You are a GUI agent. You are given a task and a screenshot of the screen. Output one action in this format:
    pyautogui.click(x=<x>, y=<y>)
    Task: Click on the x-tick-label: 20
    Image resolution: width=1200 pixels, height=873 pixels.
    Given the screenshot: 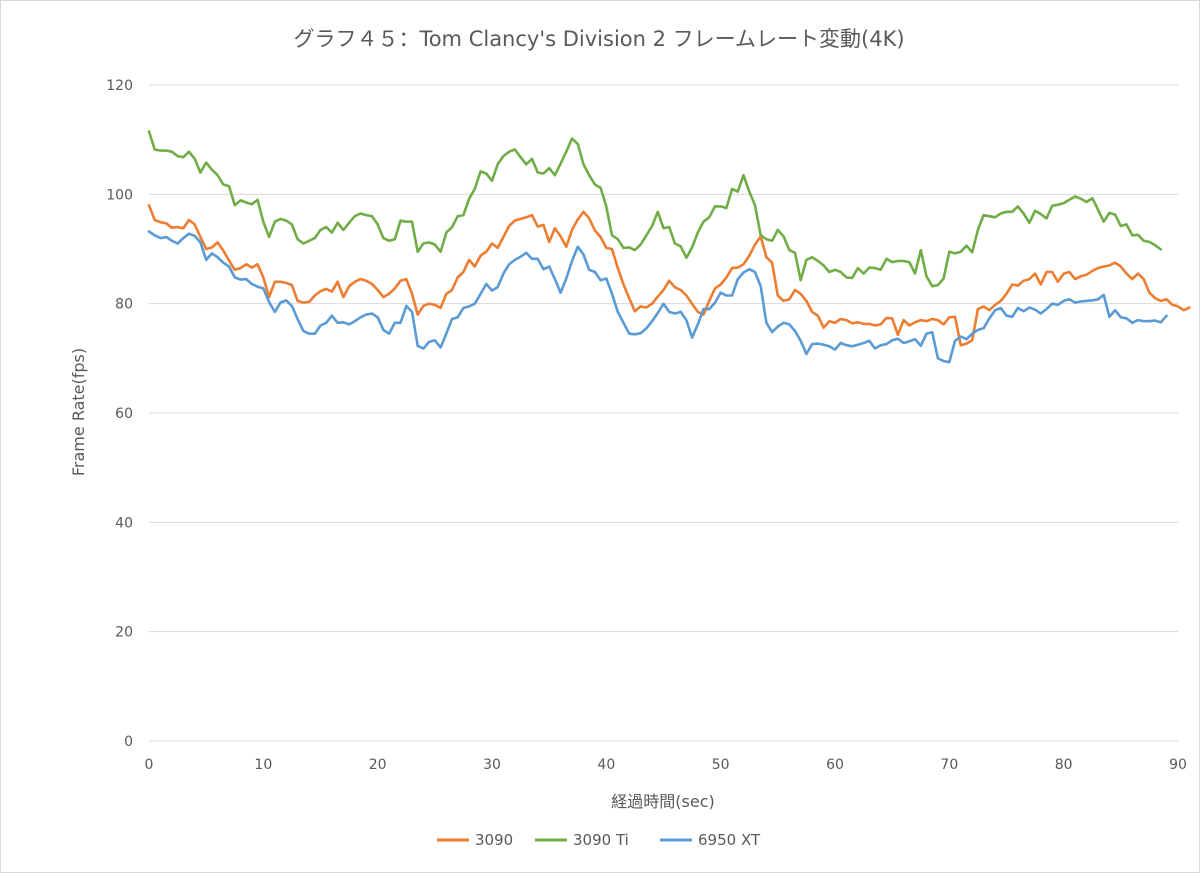 What is the action you would take?
    pyautogui.click(x=378, y=765)
    